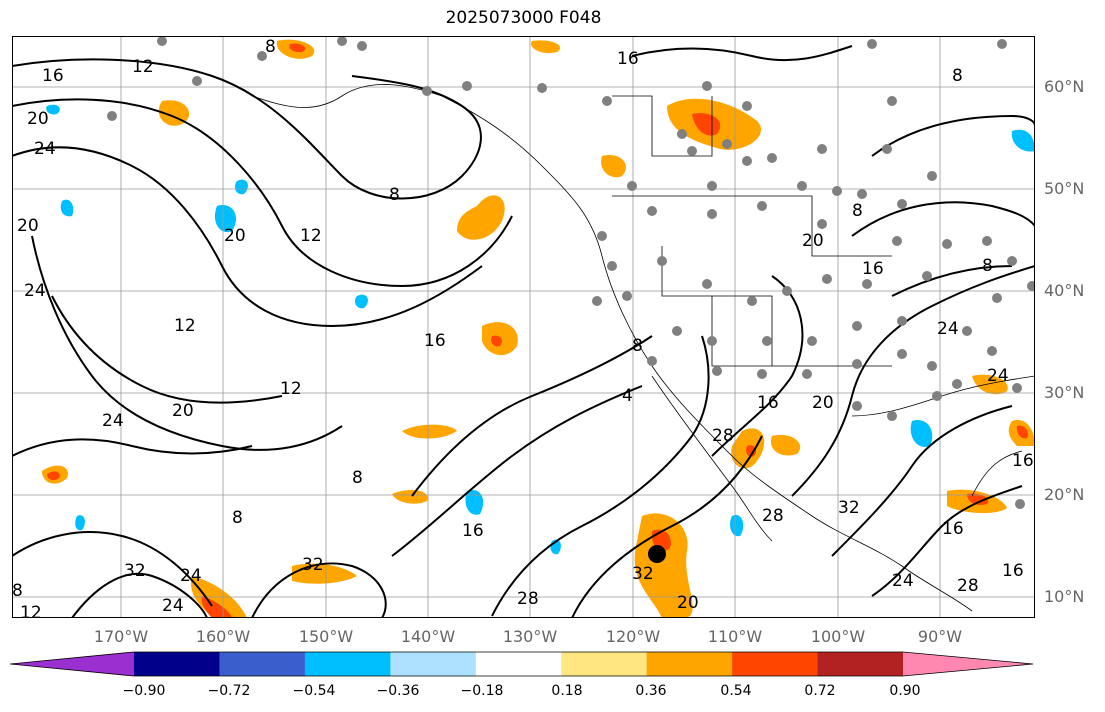 The height and width of the screenshot is (712, 1105). What do you see at coordinates (1064, 596) in the screenshot?
I see `lat-tick-label: 10°N` at bounding box center [1064, 596].